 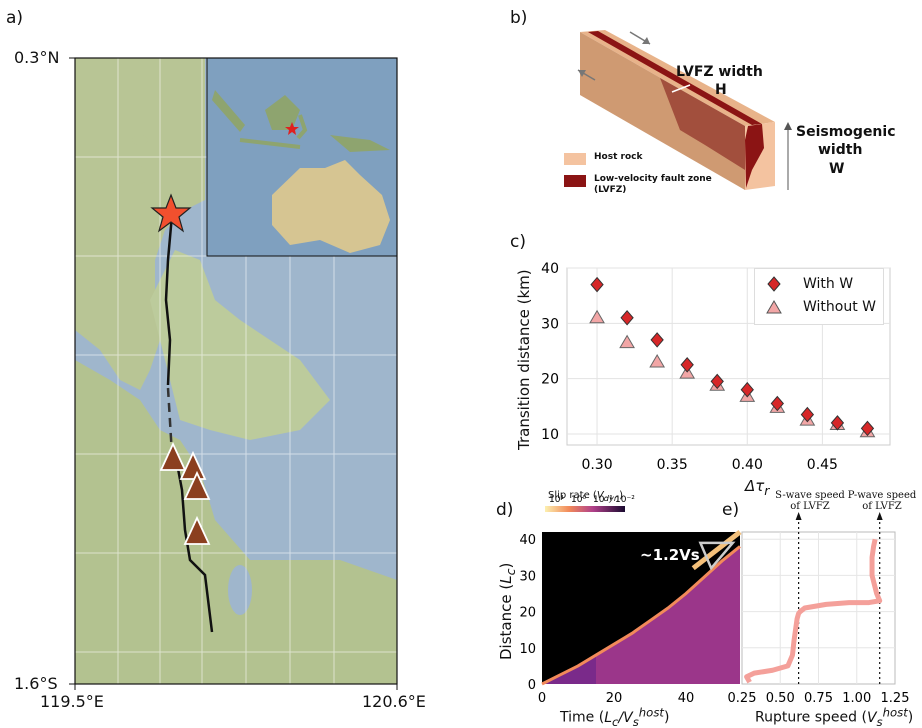 I want to click on legend-lvfz-label-2: (LVFZ), so click(x=610, y=190).